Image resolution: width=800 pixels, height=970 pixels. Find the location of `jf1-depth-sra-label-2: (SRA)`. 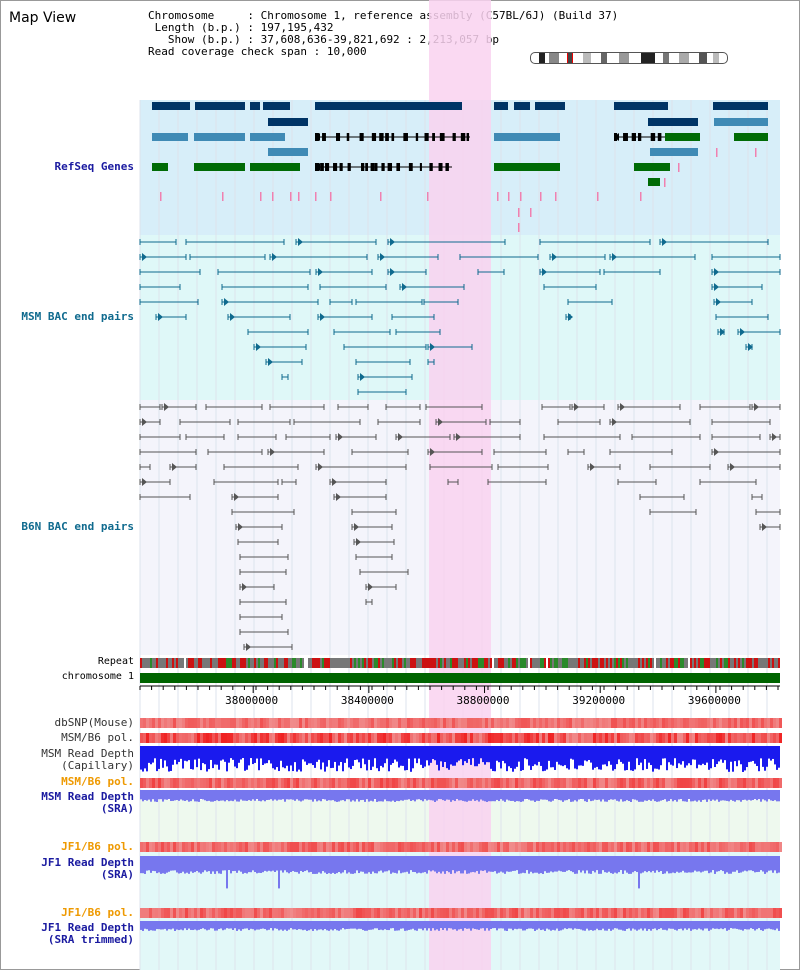

jf1-depth-sra-label-2: (SRA) is located at coordinates (117, 874).